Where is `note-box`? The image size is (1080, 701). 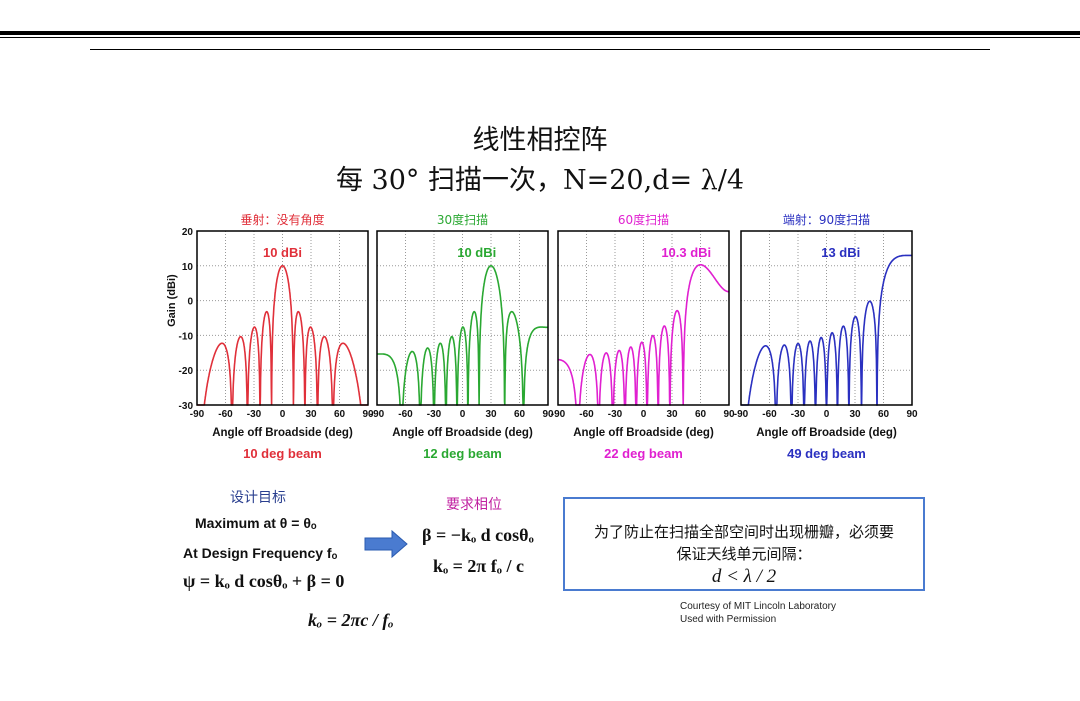 note-box is located at coordinates (744, 544).